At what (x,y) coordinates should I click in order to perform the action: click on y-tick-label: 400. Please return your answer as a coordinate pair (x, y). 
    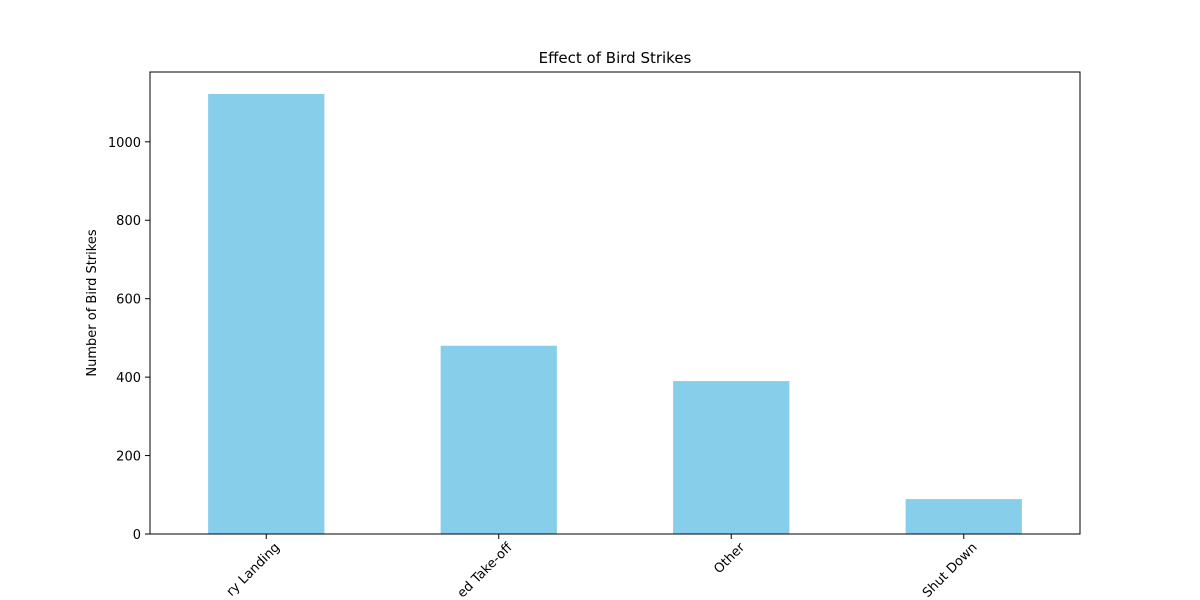
    Looking at the image, I should click on (128, 378).